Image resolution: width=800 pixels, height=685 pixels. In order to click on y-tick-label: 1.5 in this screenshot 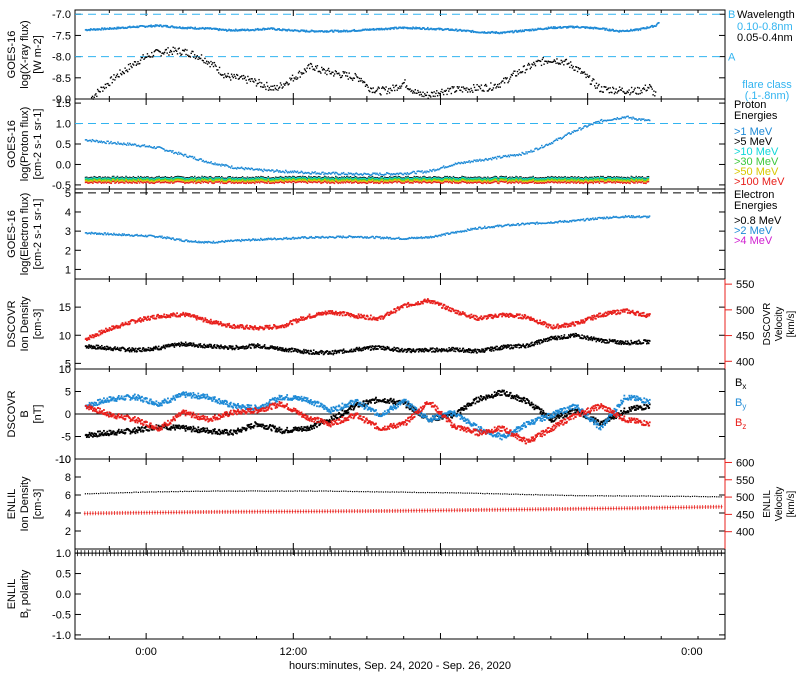, I will do `click(63, 104)`.